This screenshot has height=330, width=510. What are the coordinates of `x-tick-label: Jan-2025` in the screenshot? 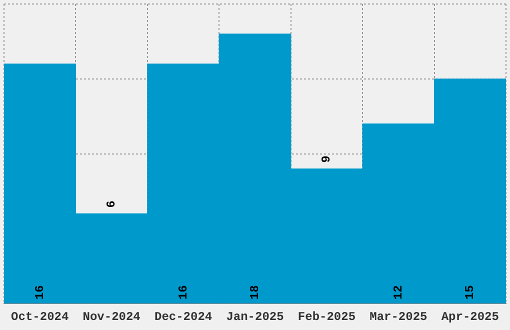 It's located at (255, 317).